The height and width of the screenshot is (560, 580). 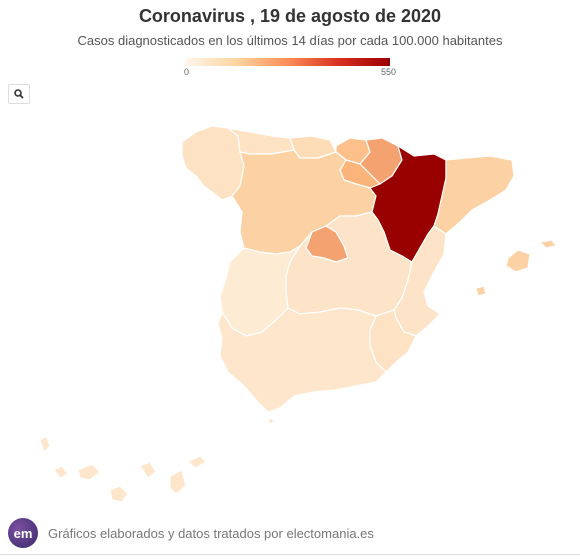 I want to click on search-button, so click(x=19, y=94).